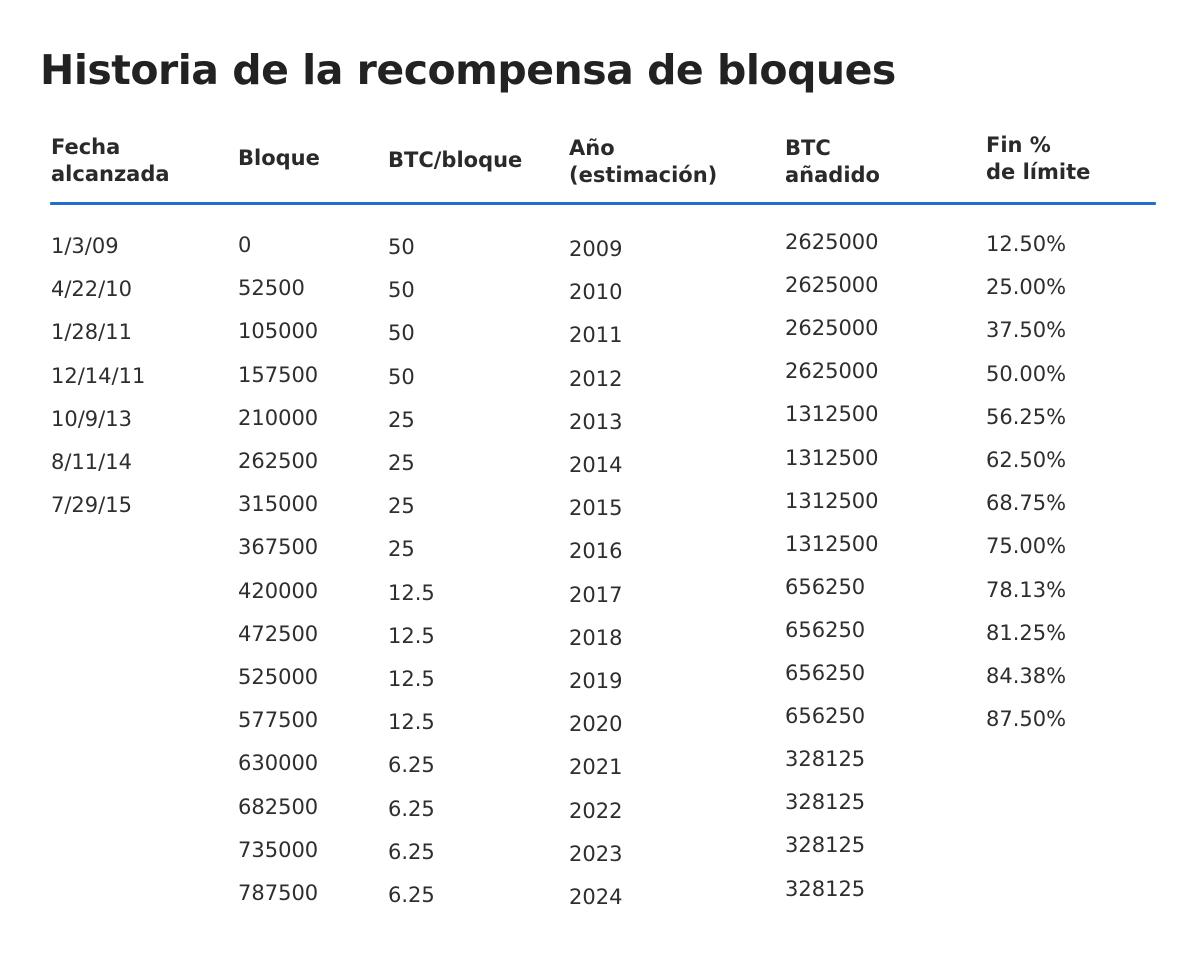  I want to click on table-cell: 735000, so click(278, 849).